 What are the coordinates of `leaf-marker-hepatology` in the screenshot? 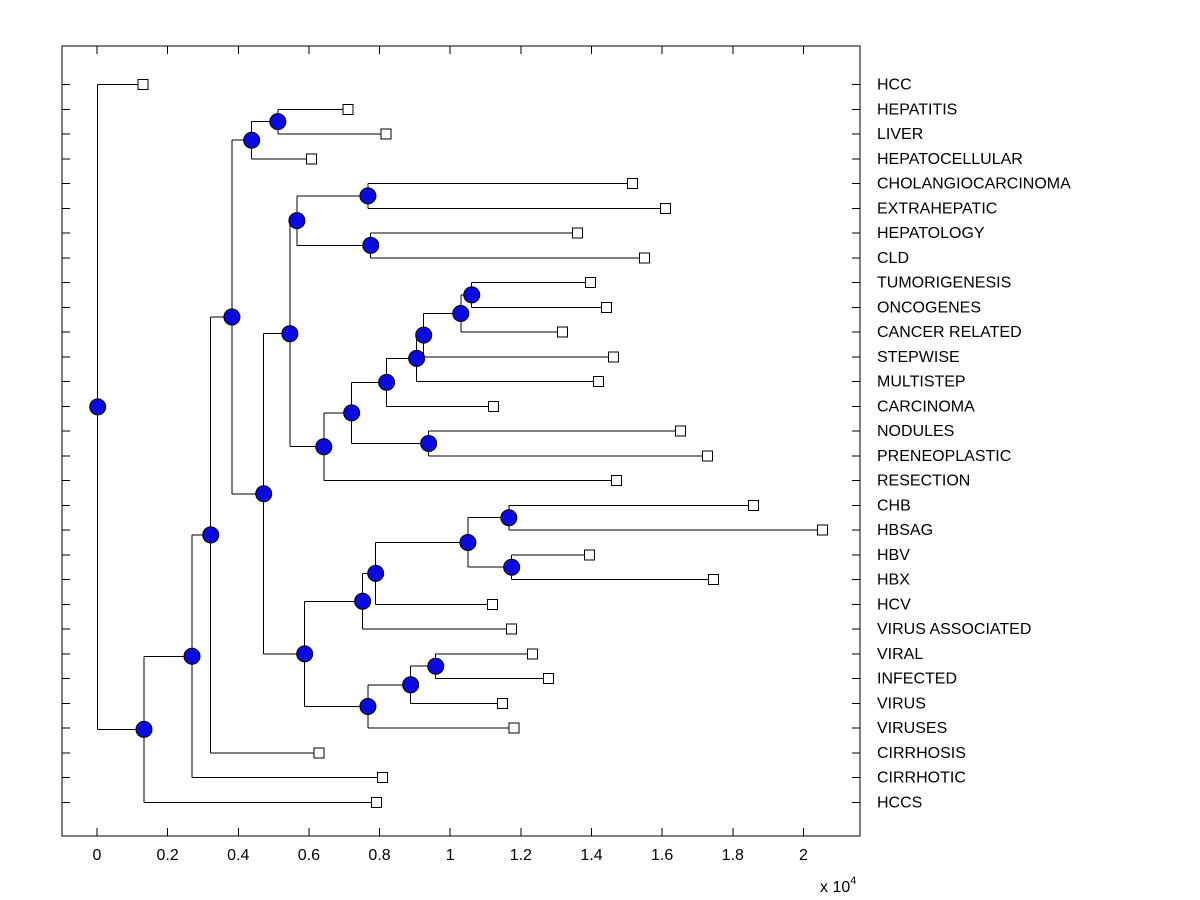 It's located at (578, 233).